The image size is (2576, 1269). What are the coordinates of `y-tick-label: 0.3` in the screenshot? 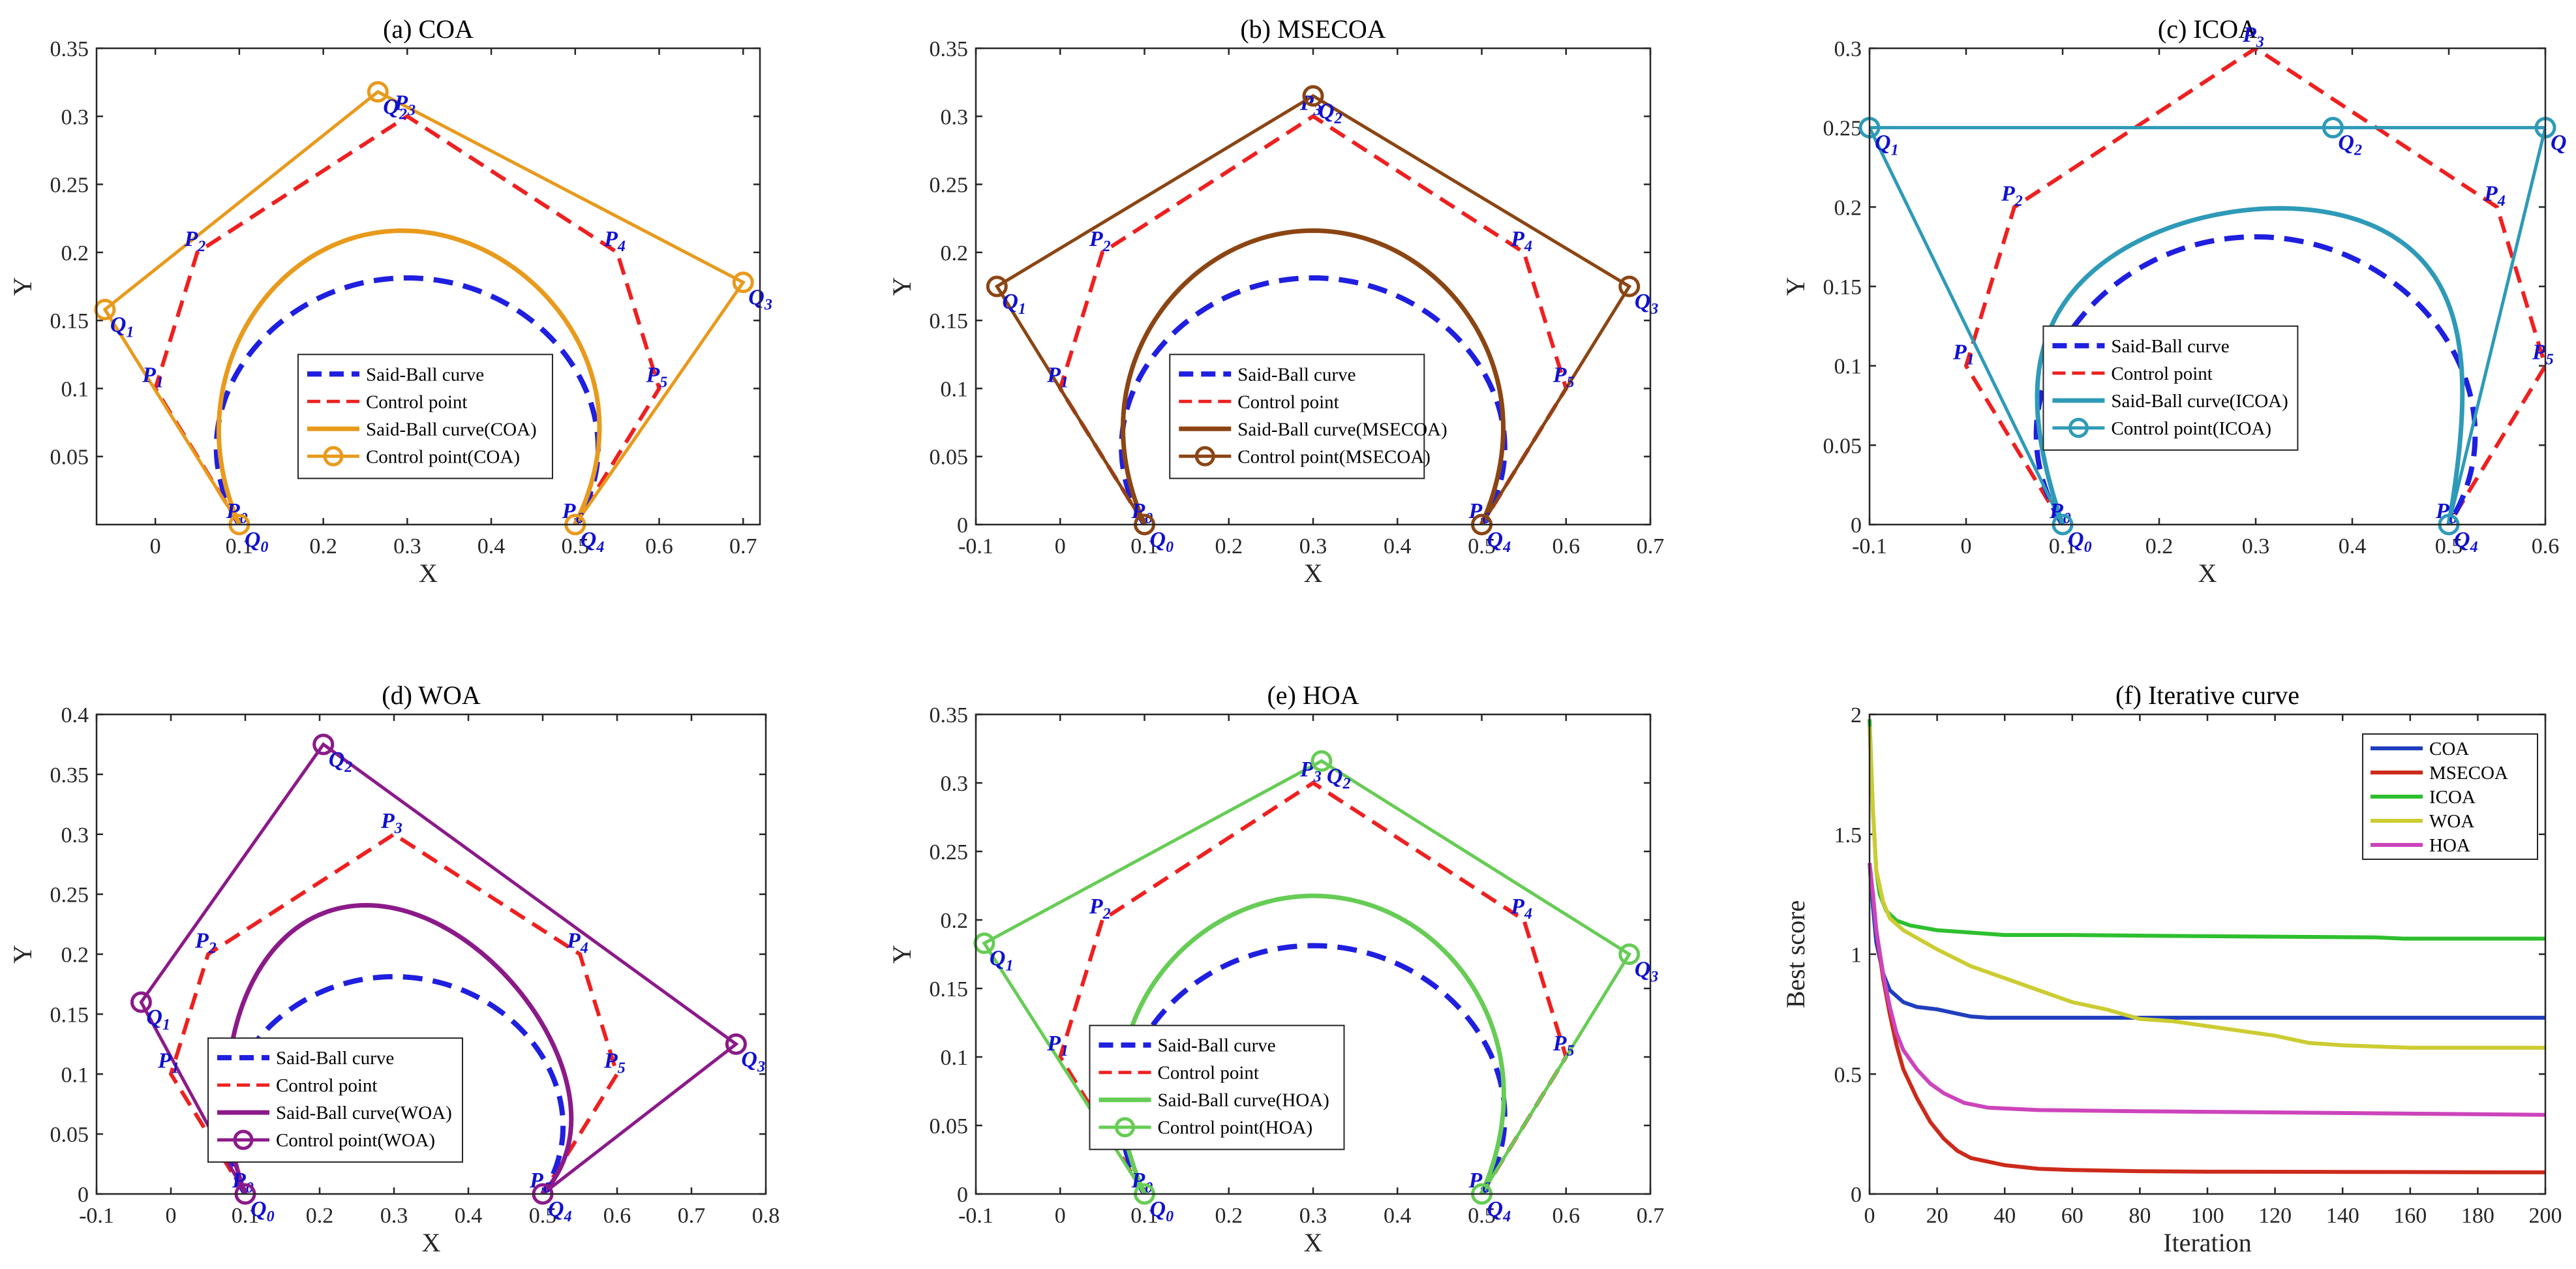 It's located at (955, 784).